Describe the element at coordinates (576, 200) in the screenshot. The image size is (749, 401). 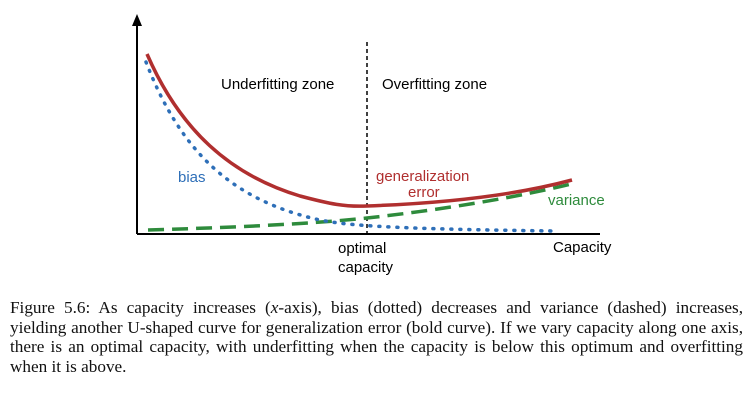
I see `variance-label: variance` at that location.